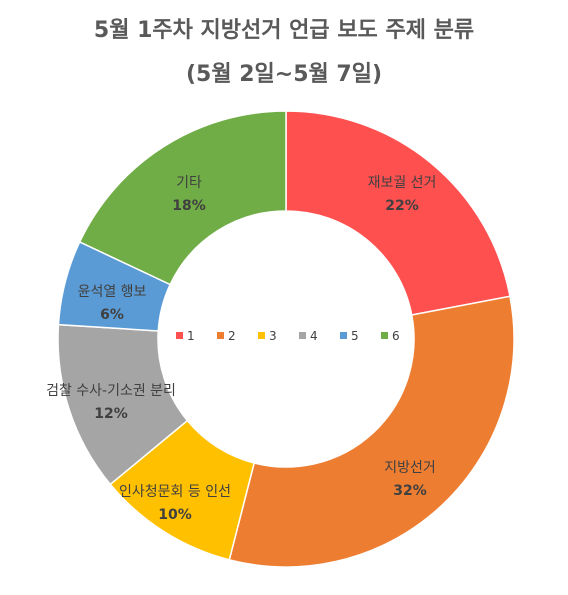  I want to click on slice-percent-label: 32%, so click(410, 491).